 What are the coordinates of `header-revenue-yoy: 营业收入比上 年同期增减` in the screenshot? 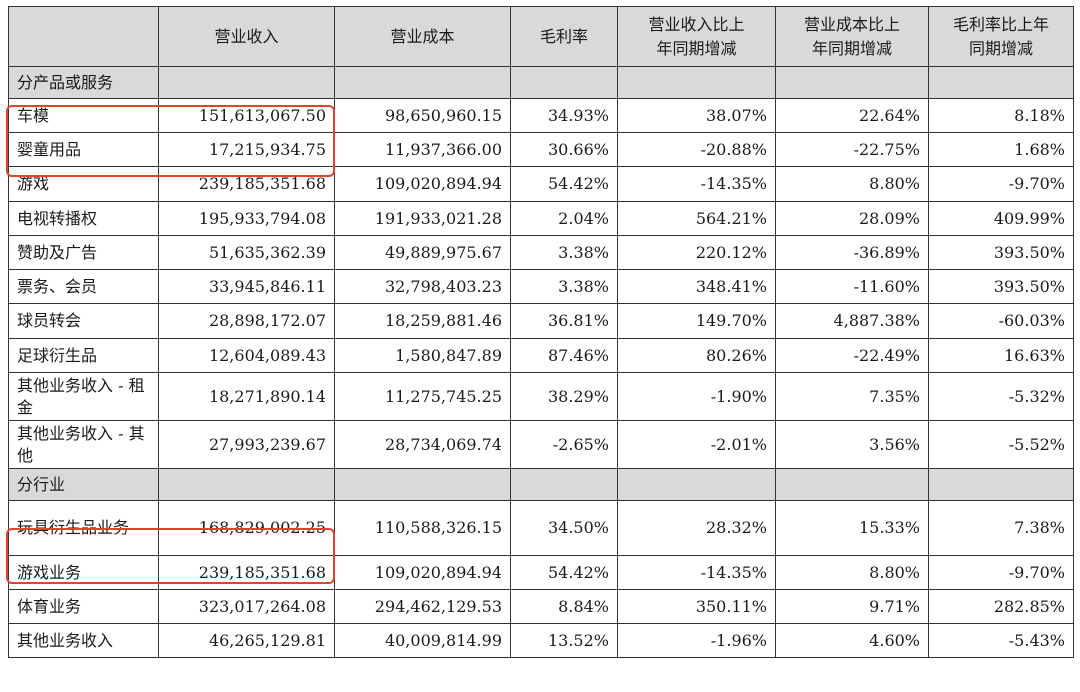 It's located at (696, 36).